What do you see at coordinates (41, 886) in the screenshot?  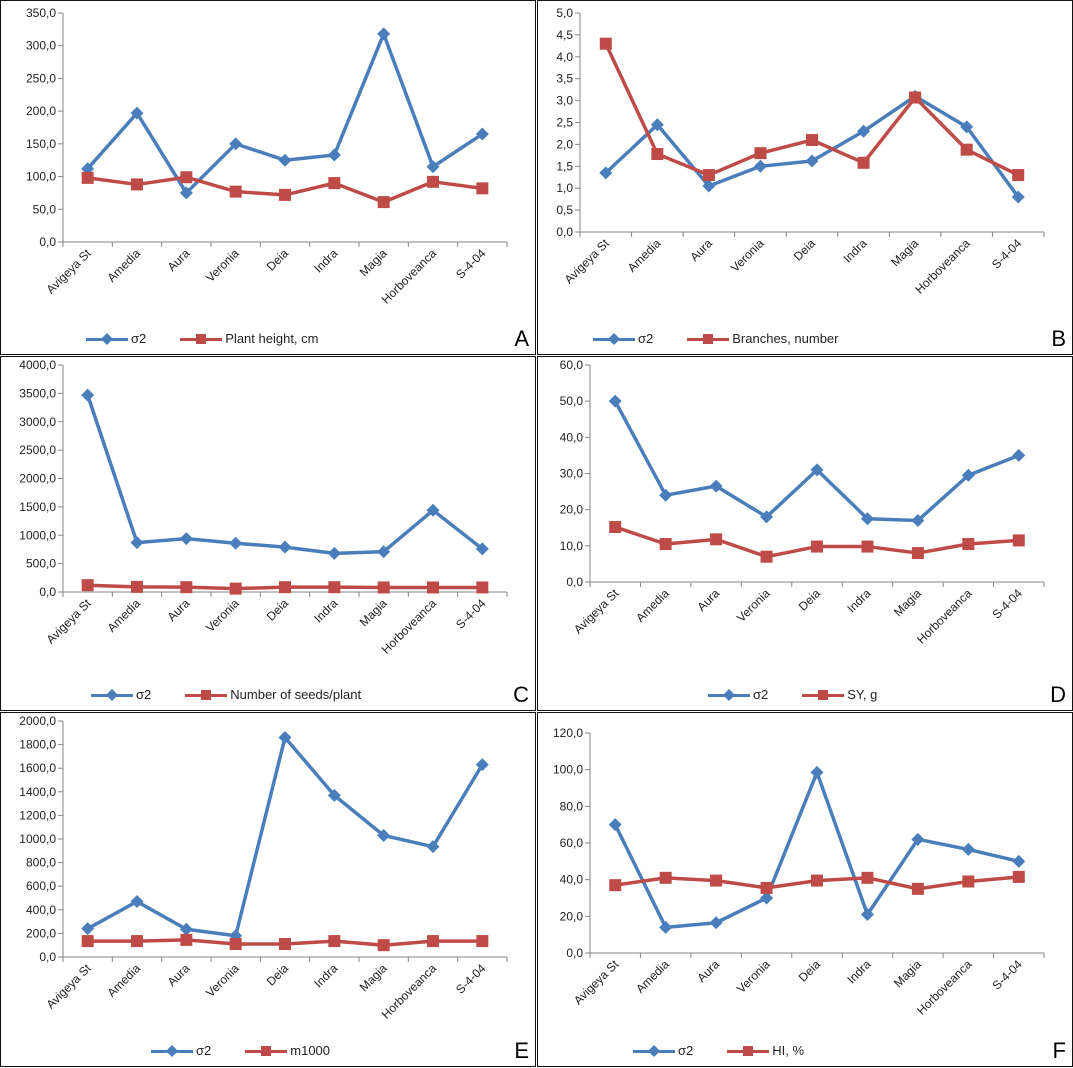 I see `y-tick-label: 600,0` at bounding box center [41, 886].